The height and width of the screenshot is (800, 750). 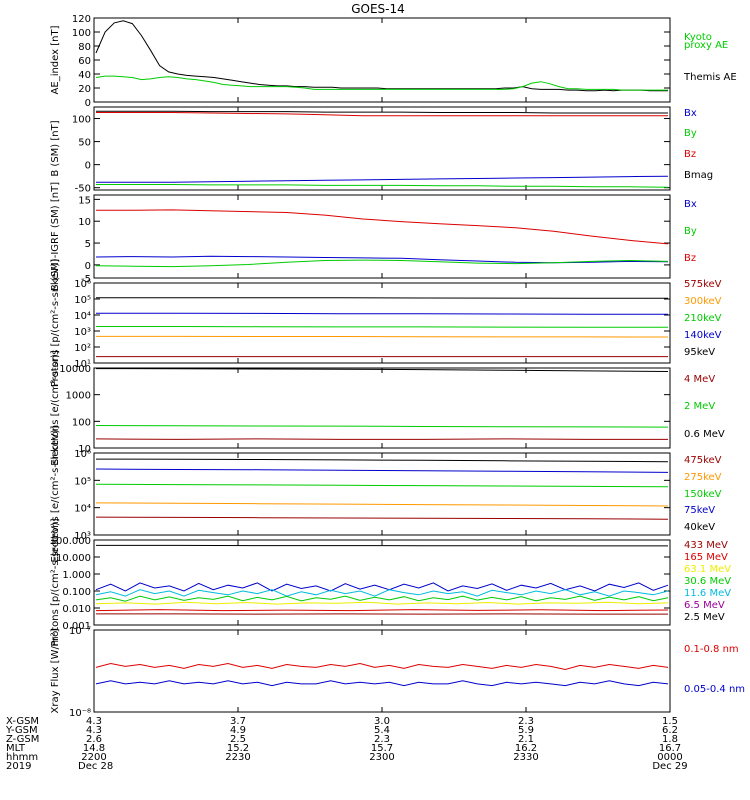 What do you see at coordinates (81, 19) in the screenshot?
I see `y-tick-label: 120` at bounding box center [81, 19].